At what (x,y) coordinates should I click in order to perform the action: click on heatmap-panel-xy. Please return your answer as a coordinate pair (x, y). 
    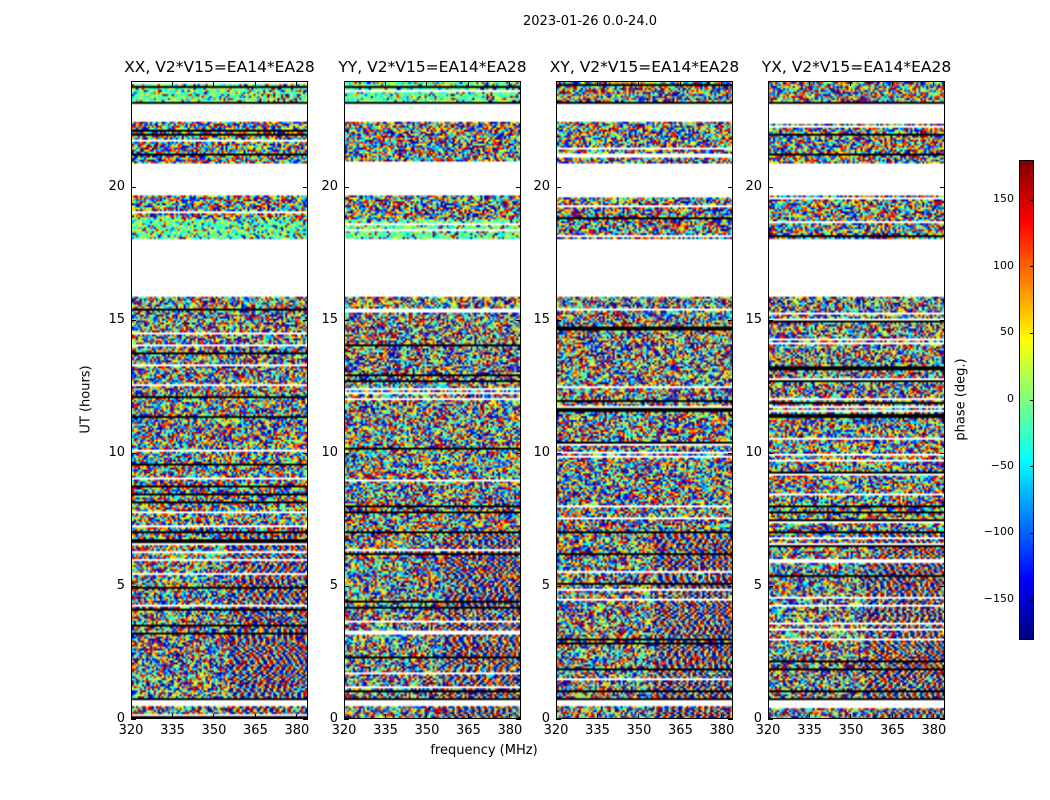
    Looking at the image, I should click on (644, 400).